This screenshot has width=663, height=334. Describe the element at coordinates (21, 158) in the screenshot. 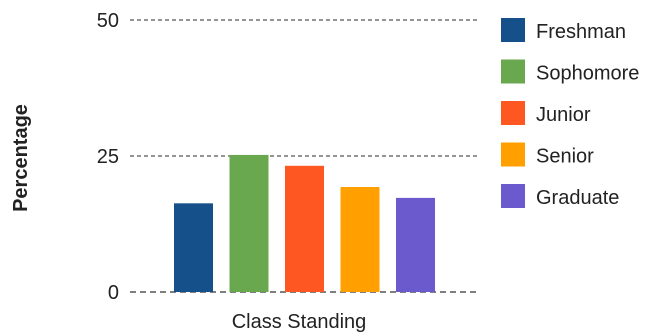

I see `y-axis-title: Percentage` at that location.